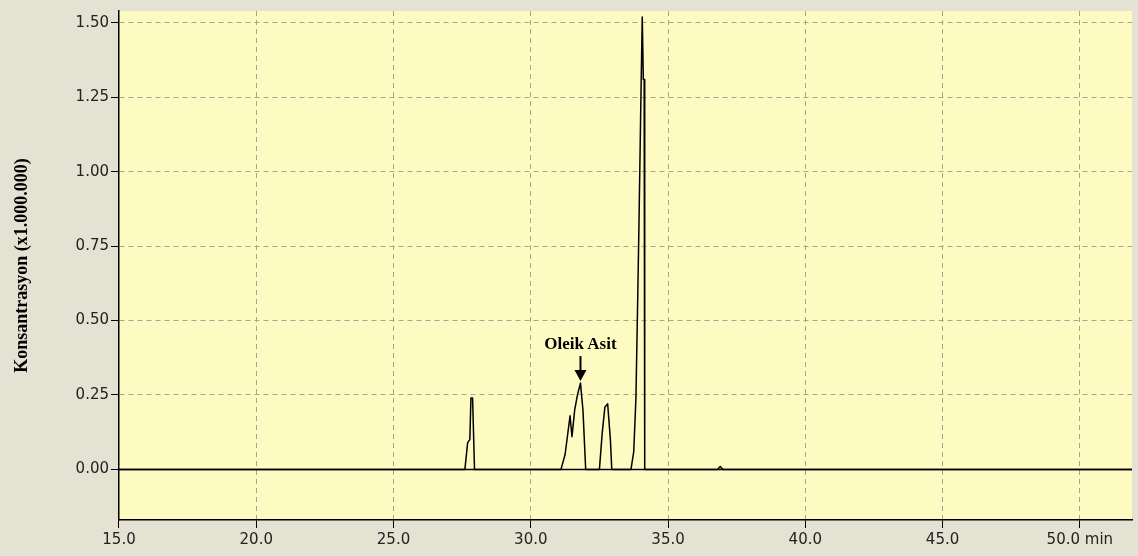 The height and width of the screenshot is (556, 1138). I want to click on x-tick-label: 40.0, so click(805, 538).